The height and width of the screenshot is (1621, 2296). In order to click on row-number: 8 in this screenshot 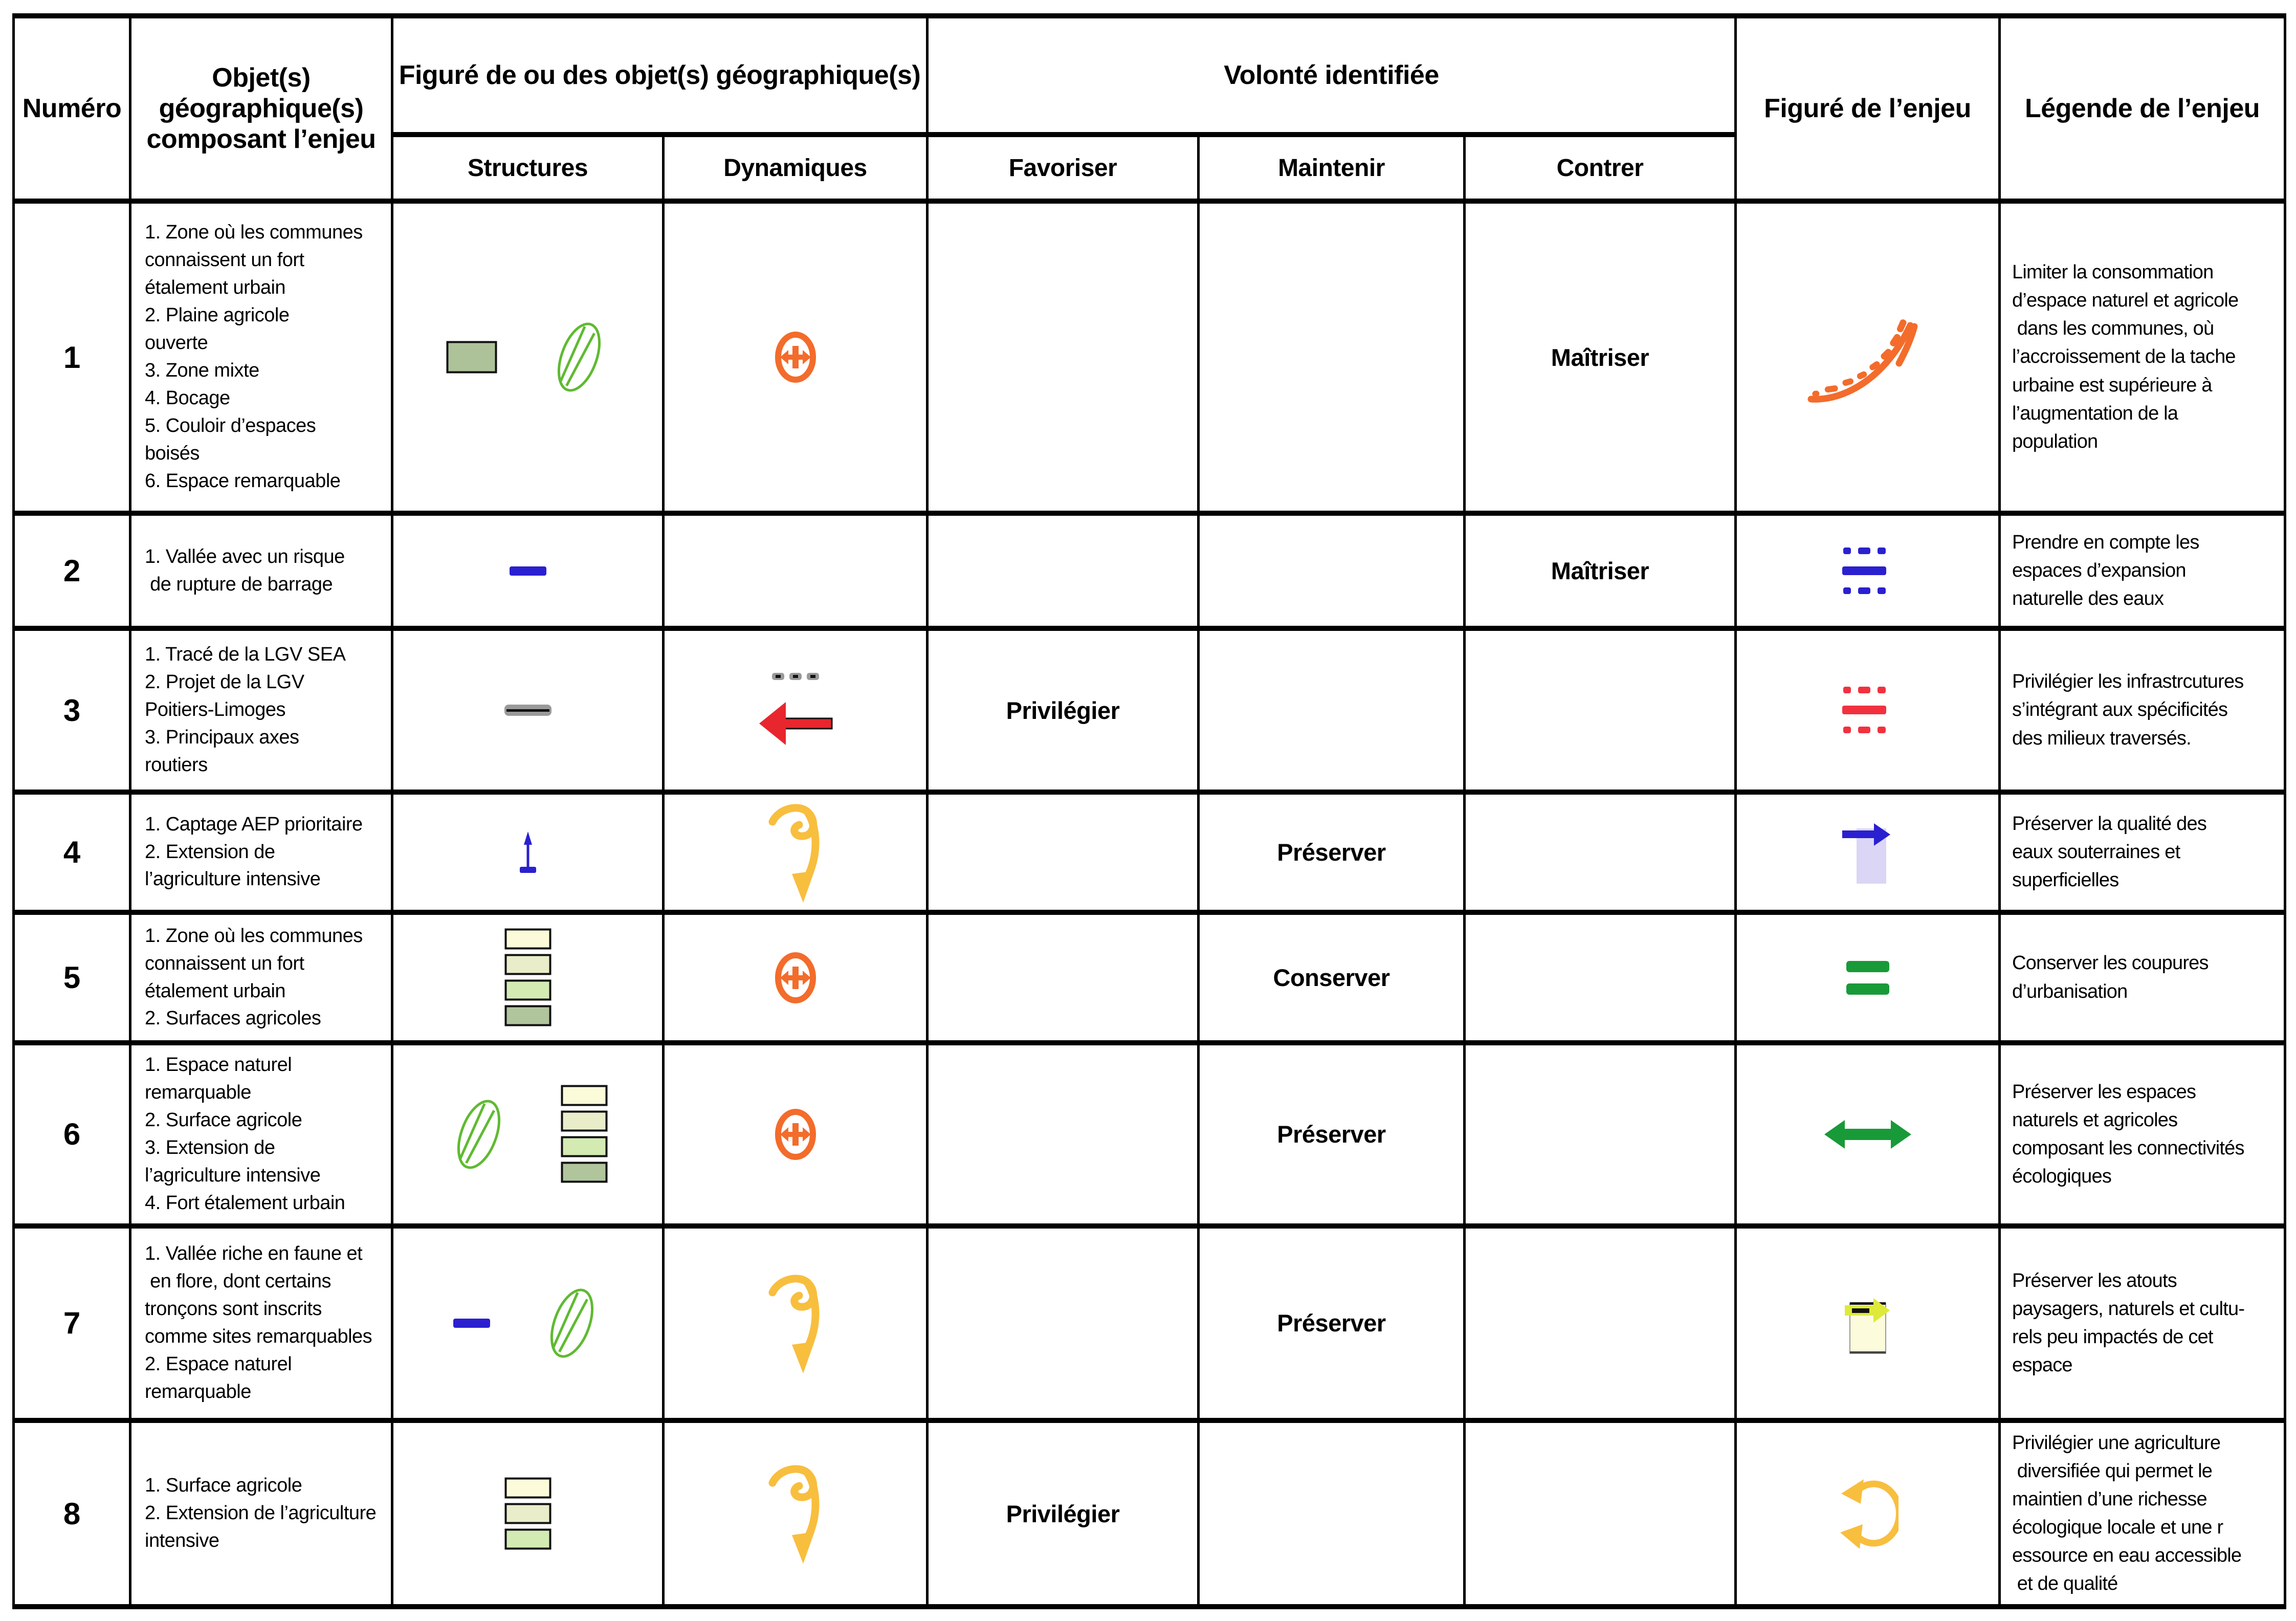, I will do `click(71, 1514)`.